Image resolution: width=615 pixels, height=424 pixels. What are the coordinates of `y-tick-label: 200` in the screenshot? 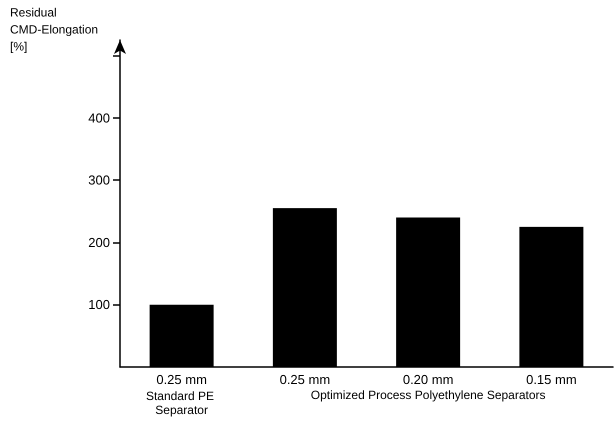 It's located at (99, 242).